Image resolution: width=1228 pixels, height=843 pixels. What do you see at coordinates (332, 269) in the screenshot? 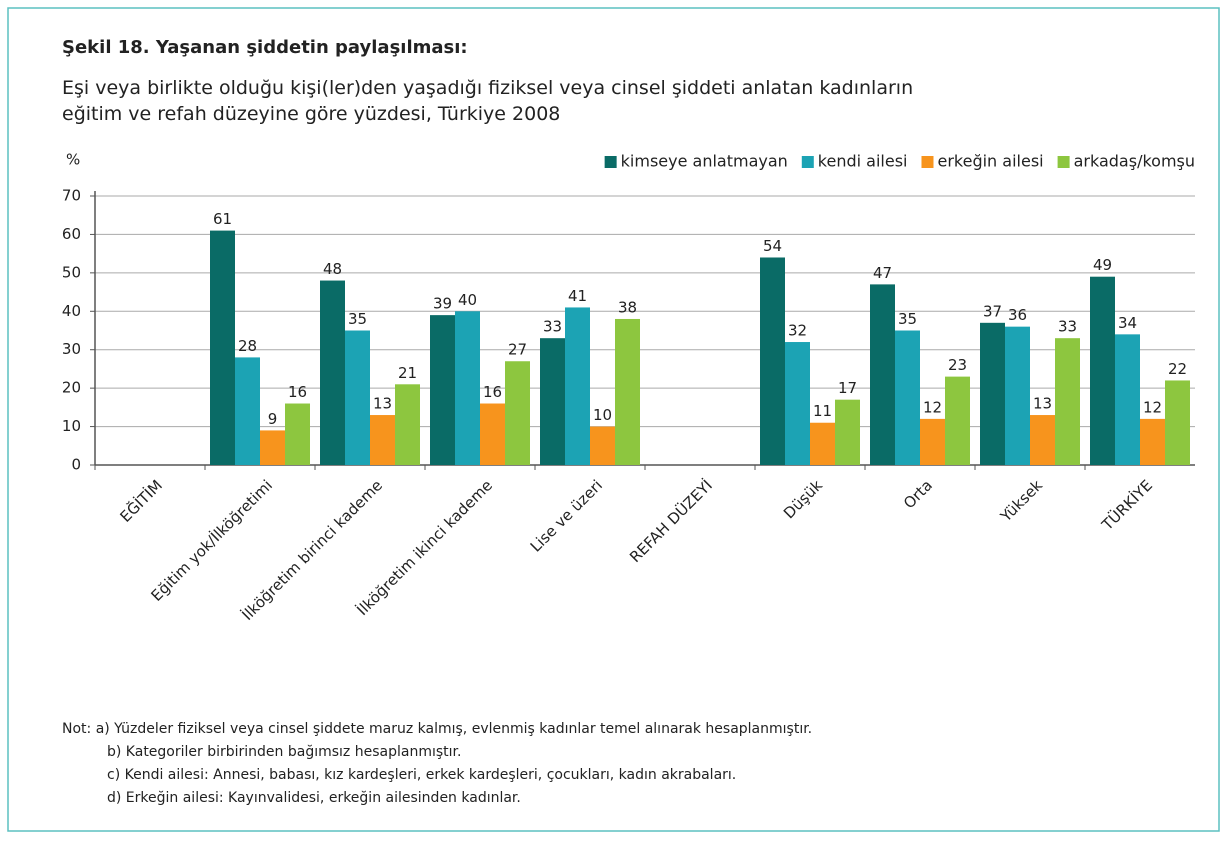
I see `data-label: 48` at bounding box center [332, 269].